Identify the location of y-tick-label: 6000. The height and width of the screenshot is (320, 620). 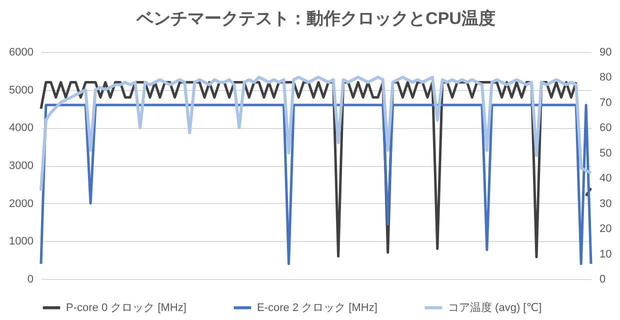
(21, 52).